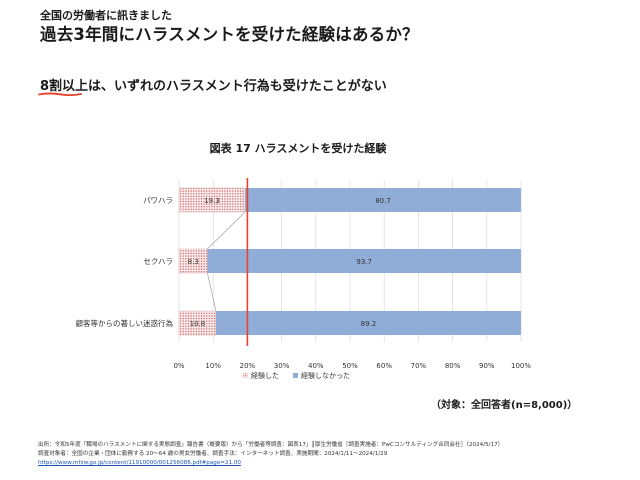 This screenshot has width=640, height=480. Describe the element at coordinates (158, 261) in the screenshot. I see `category-label: セクハラ` at that location.